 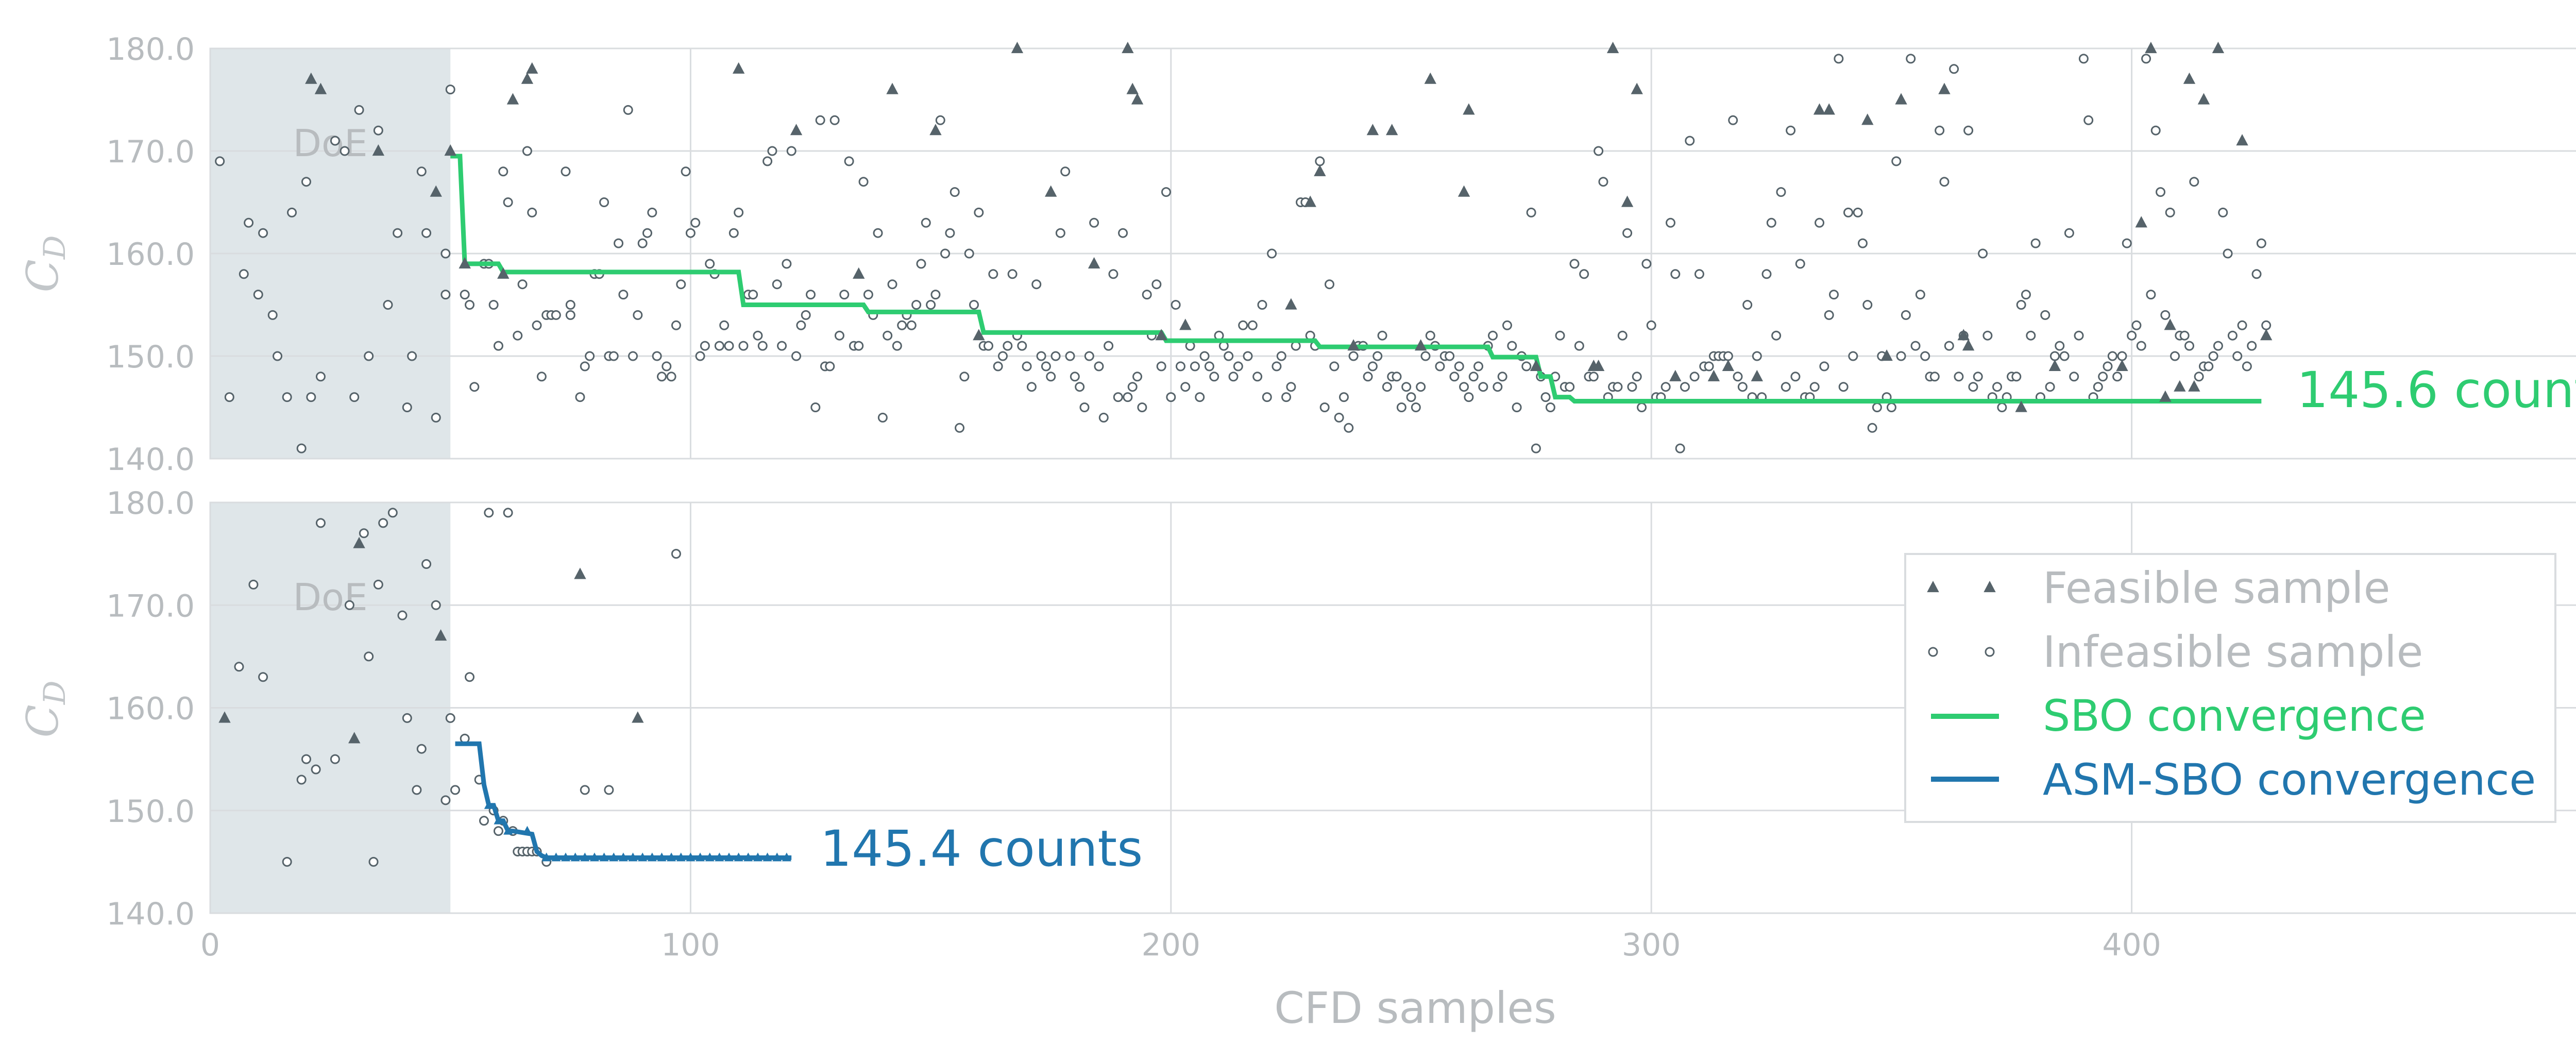 I want to click on convergence-line, so click(x=623, y=800).